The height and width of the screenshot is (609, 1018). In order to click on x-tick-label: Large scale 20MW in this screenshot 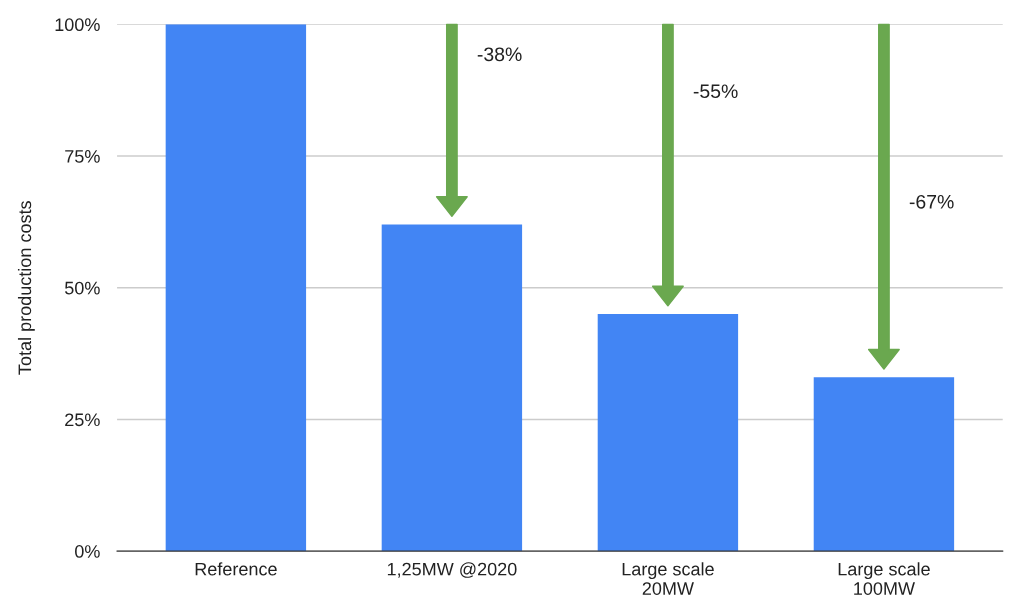, I will do `click(668, 578)`.